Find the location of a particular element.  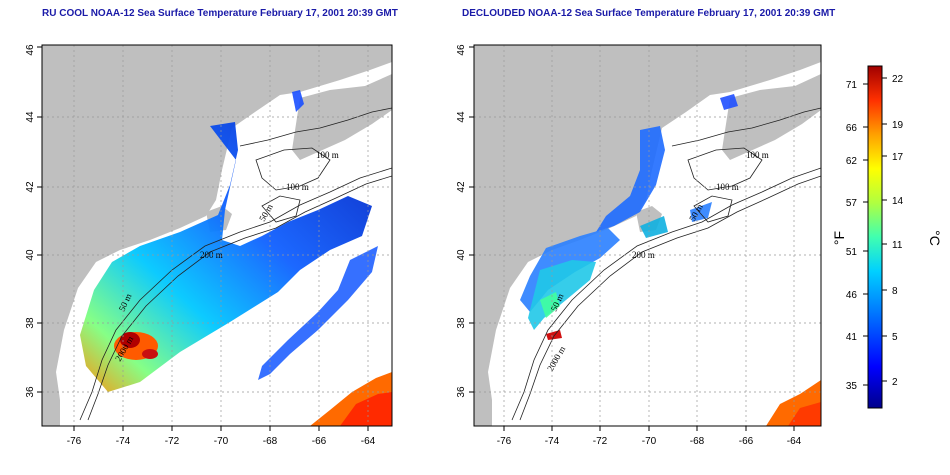

right-x-axis: -76 -74 -72 -70 -68 -66 -64 is located at coordinates (649, 436).